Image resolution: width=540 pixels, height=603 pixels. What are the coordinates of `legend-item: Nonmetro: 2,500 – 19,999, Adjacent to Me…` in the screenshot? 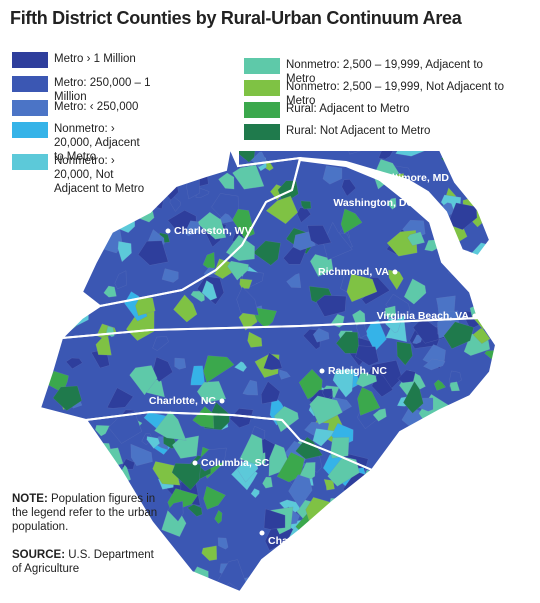 It's located at (374, 72).